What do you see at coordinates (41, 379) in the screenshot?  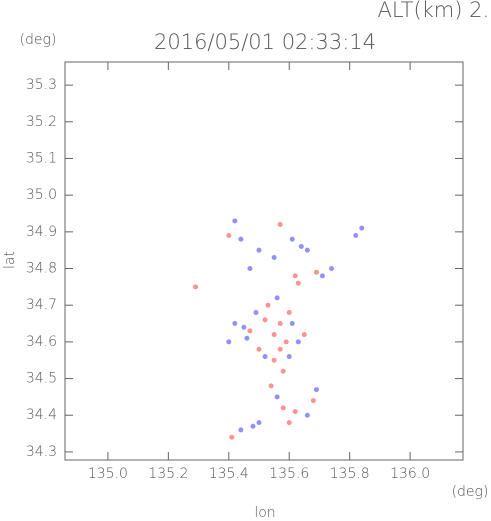 I see `y-tick-label: 34.5` at bounding box center [41, 379].